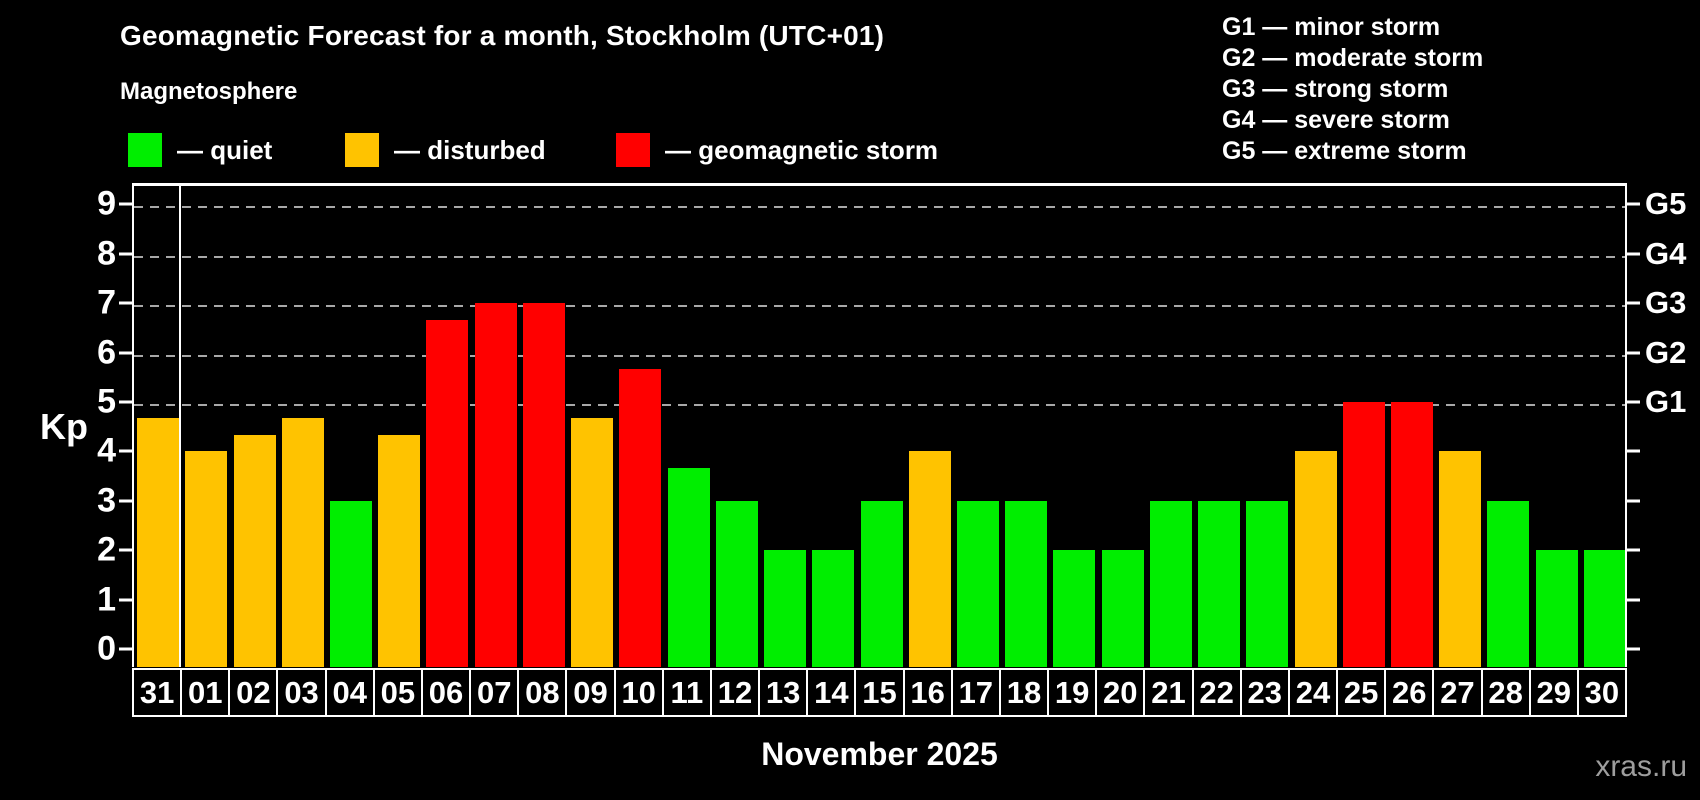 The image size is (1700, 800). Describe the element at coordinates (1264, 692) in the screenshot. I see `day-label-23: 23` at that location.